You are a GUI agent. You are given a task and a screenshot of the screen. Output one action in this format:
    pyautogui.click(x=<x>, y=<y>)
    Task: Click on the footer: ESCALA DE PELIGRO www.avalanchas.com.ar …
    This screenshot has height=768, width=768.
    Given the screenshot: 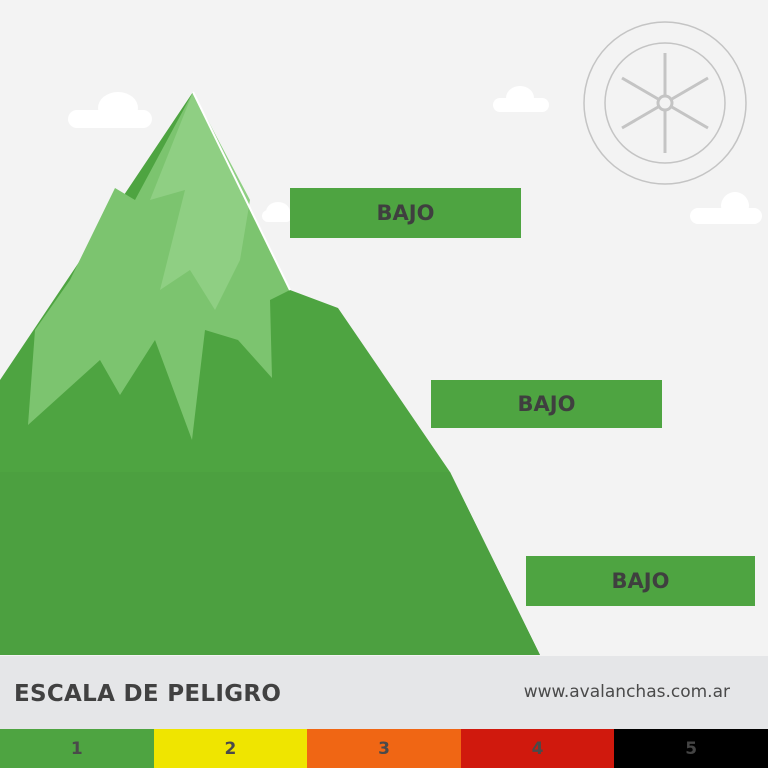 What is the action you would take?
    pyautogui.click(x=384, y=712)
    